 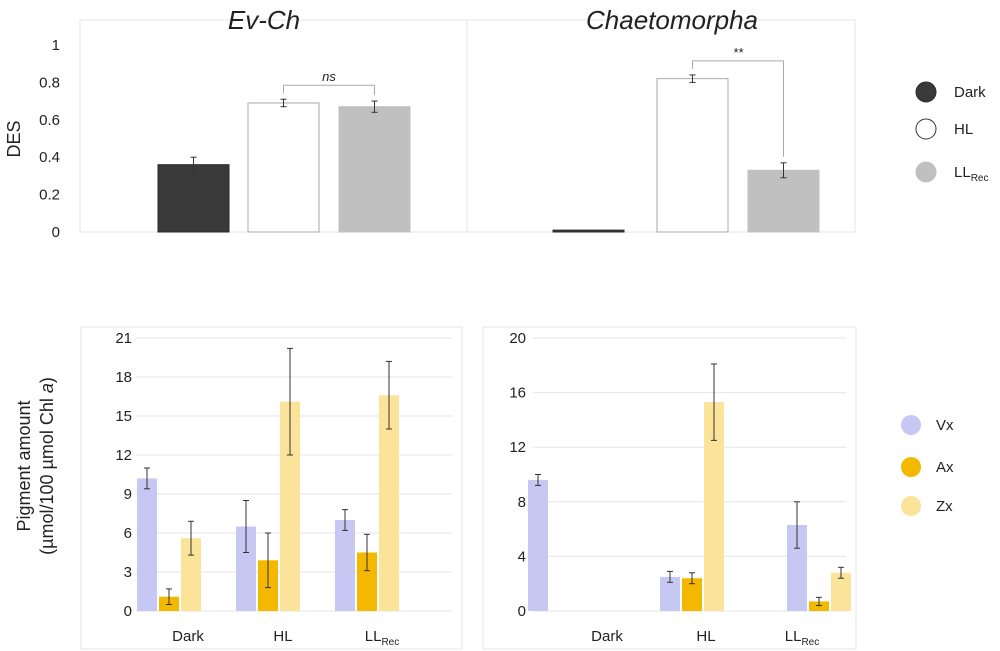 I want to click on legend-item-vx: Vx, so click(x=927, y=425).